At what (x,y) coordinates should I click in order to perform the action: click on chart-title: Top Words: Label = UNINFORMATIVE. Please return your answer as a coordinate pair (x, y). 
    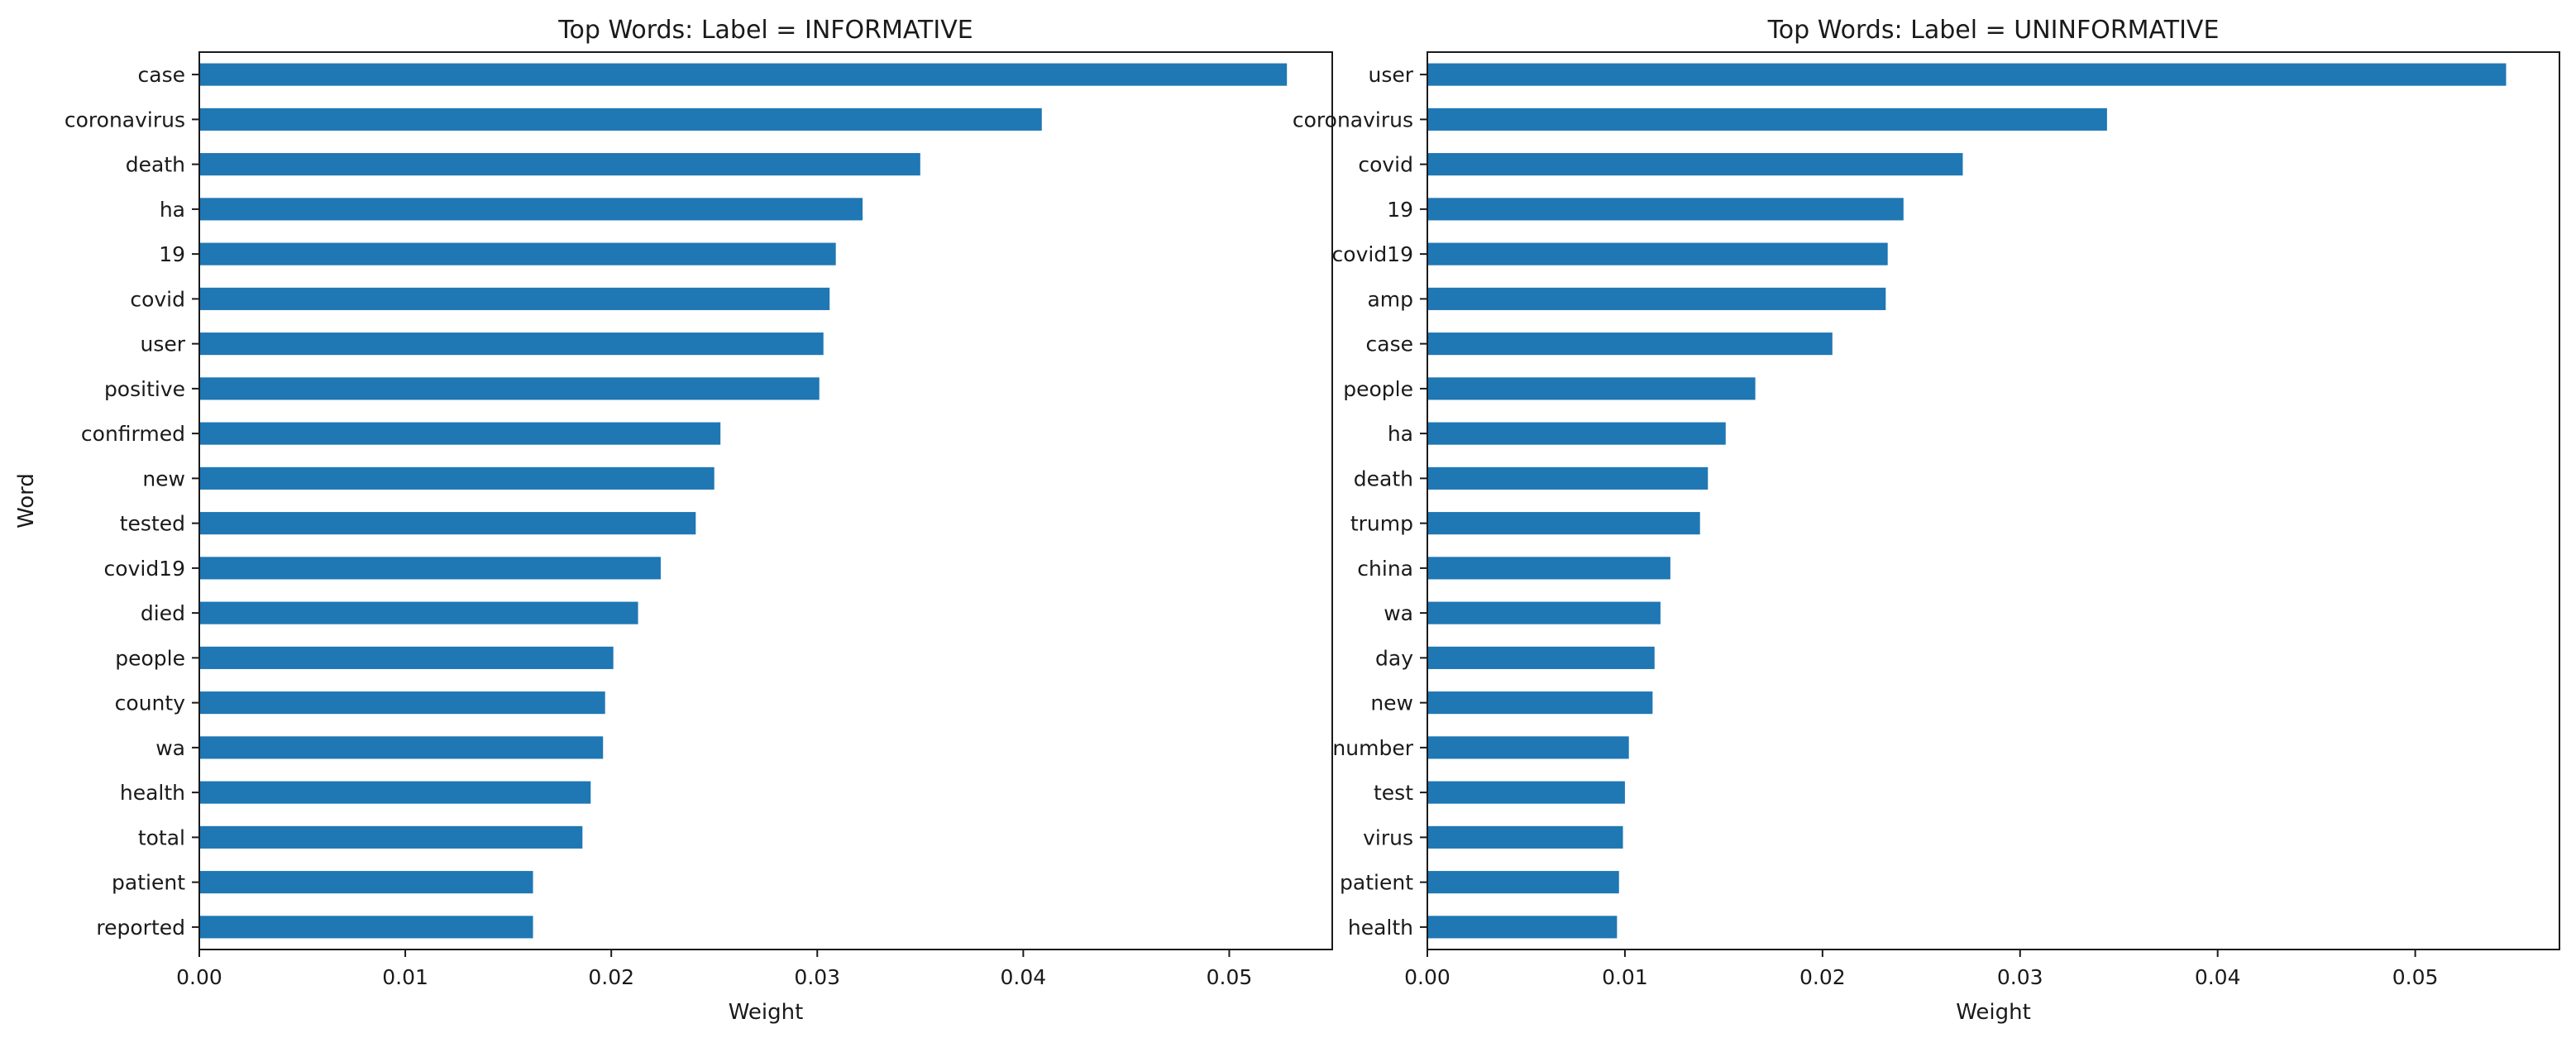
    Looking at the image, I should click on (1994, 31).